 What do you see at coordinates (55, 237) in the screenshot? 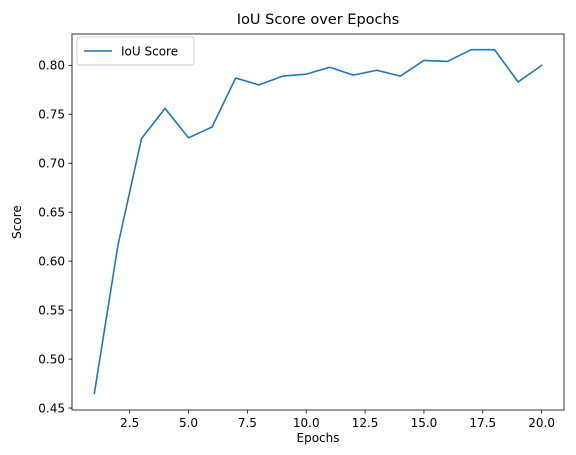
I see `y-axis-ticks: 0.45 0.50 0.55 0.60 0.65 0.70 0.75 0.80` at bounding box center [55, 237].